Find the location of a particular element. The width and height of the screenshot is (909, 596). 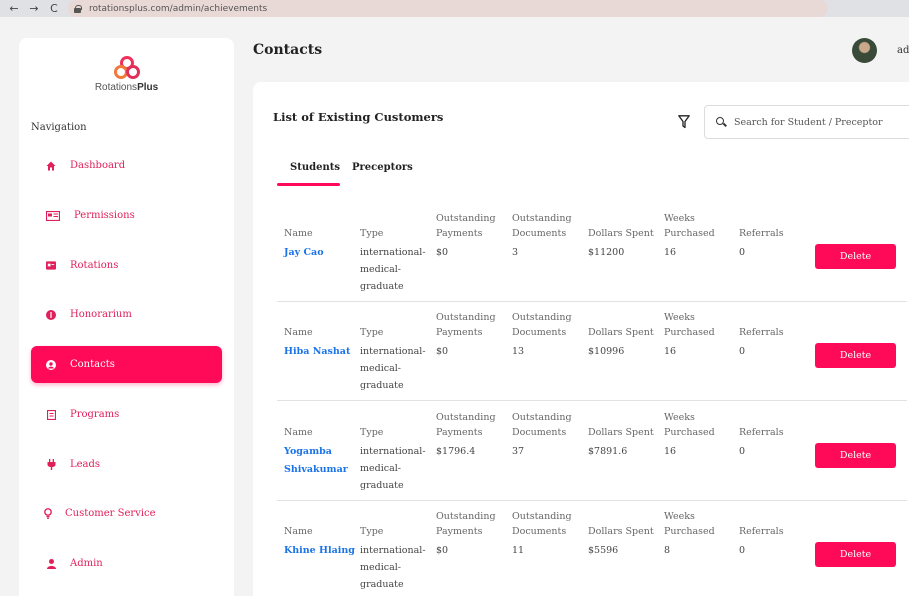

logo: RotationsPlus is located at coordinates (126, 74).